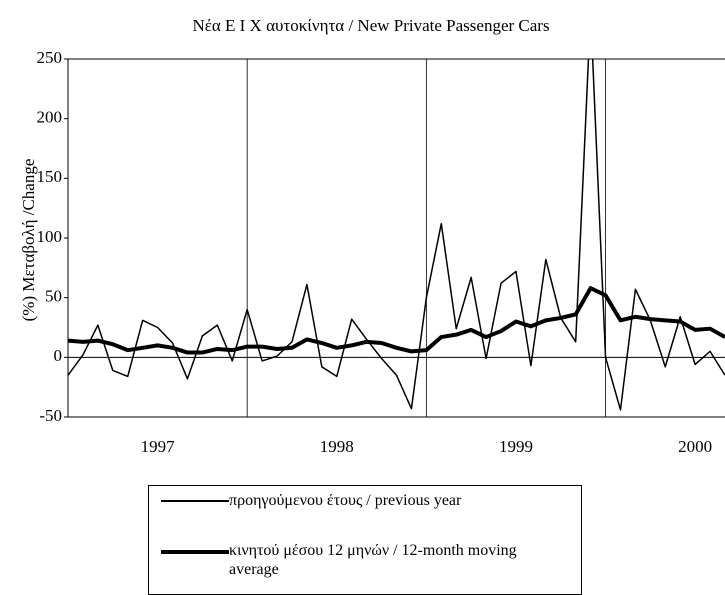 This screenshot has width=725, height=595. What do you see at coordinates (50, 415) in the screenshot?
I see `y-tick-label: -50` at bounding box center [50, 415].